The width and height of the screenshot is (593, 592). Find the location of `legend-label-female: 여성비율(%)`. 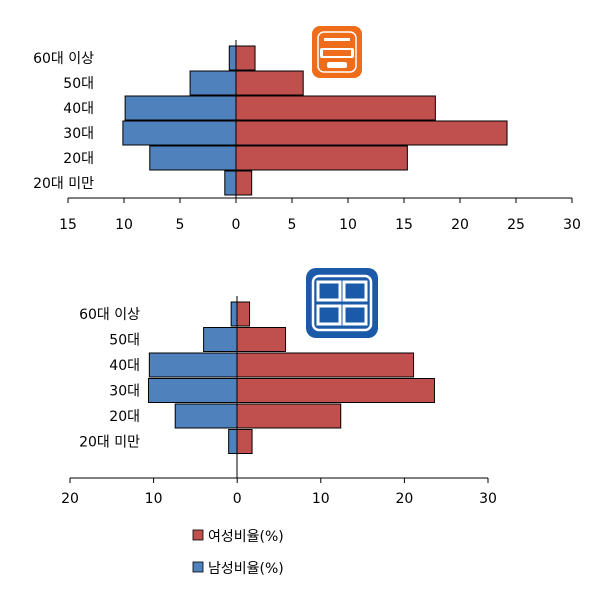

legend-label-female: 여성비율(%) is located at coordinates (246, 537).